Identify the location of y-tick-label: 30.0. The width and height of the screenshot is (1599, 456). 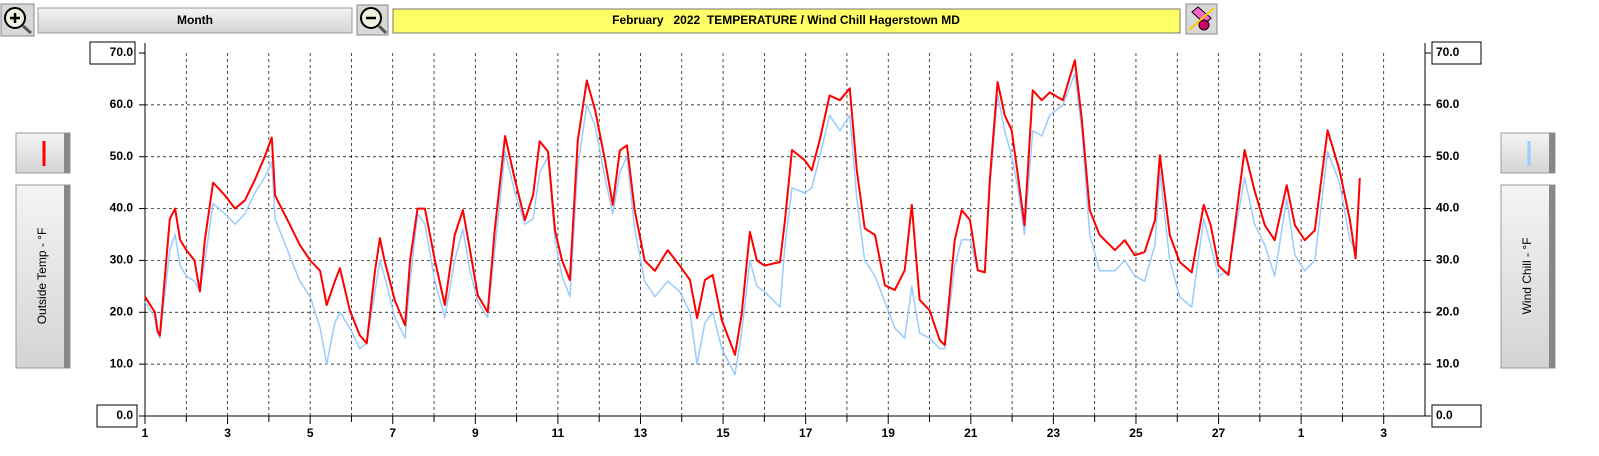
(122, 260).